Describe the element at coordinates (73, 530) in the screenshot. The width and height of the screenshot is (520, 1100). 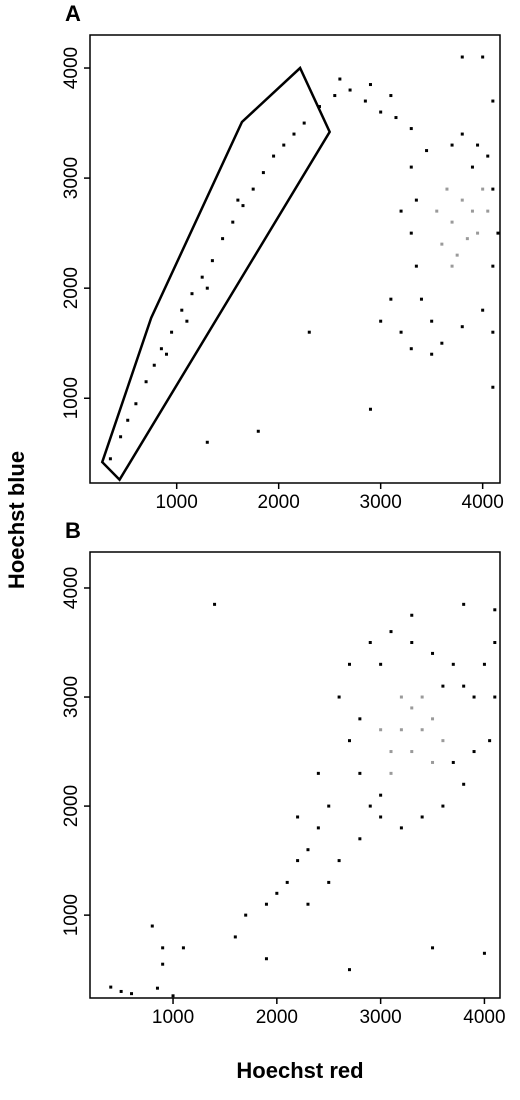
I see `panel-label: B` at that location.